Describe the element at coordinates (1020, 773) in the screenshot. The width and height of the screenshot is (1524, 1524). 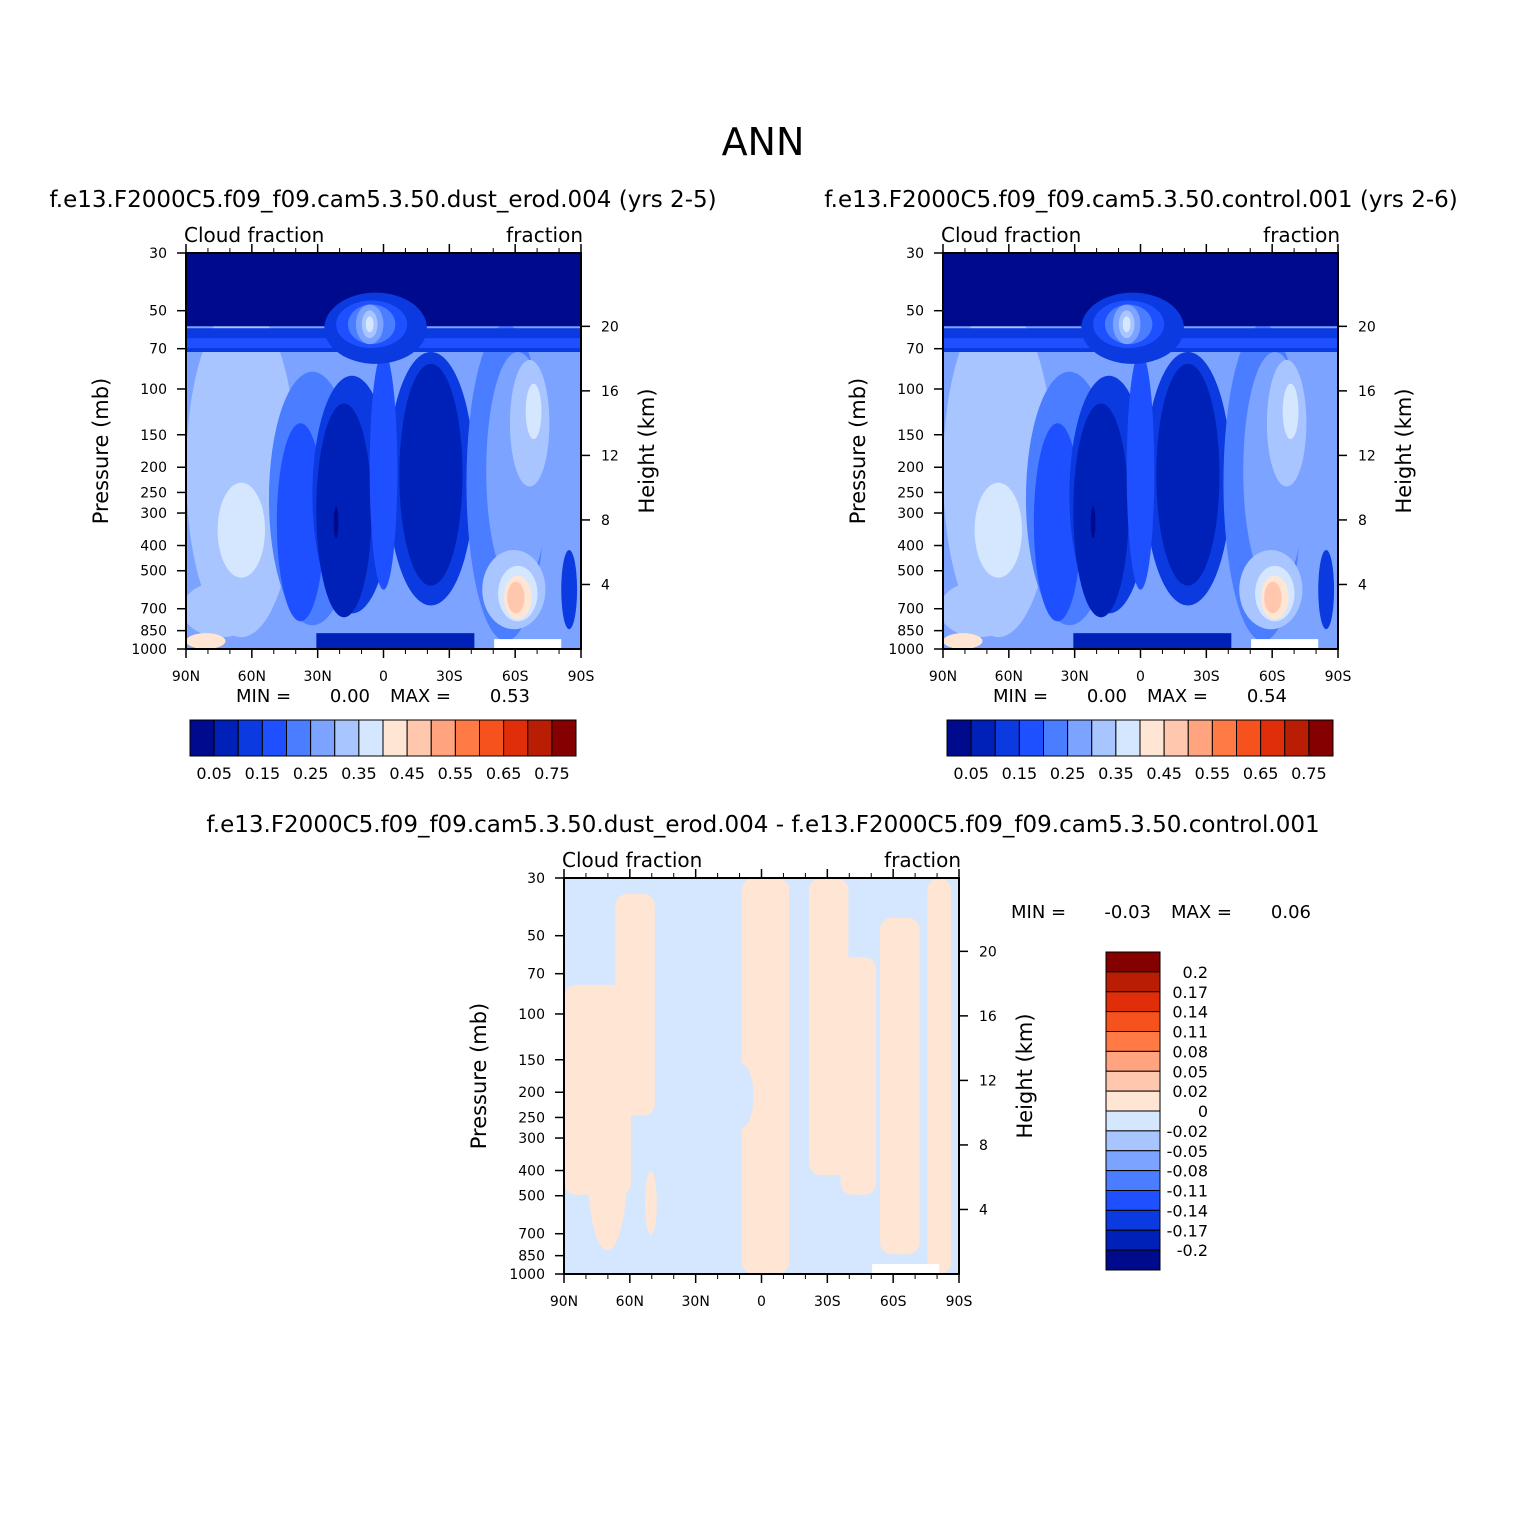
I see `colorbar-label: 0.15` at that location.